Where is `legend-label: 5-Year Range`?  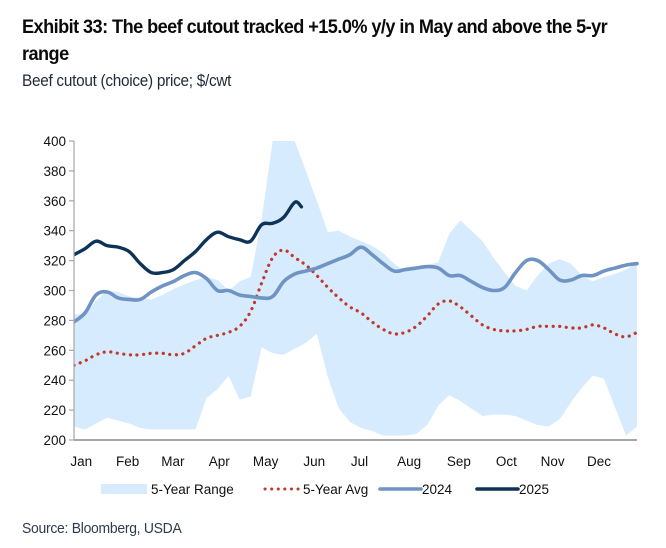 legend-label: 5-Year Range is located at coordinates (192, 489).